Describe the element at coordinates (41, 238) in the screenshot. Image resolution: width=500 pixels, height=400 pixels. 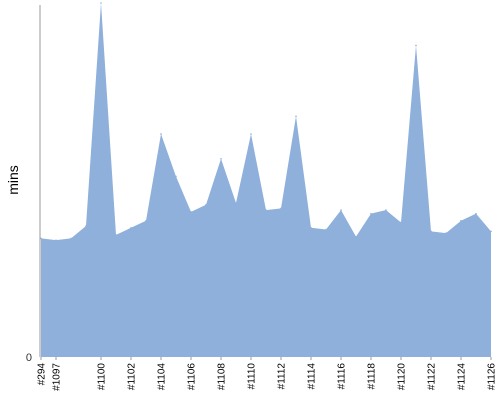
I see `data-point-#294` at that location.